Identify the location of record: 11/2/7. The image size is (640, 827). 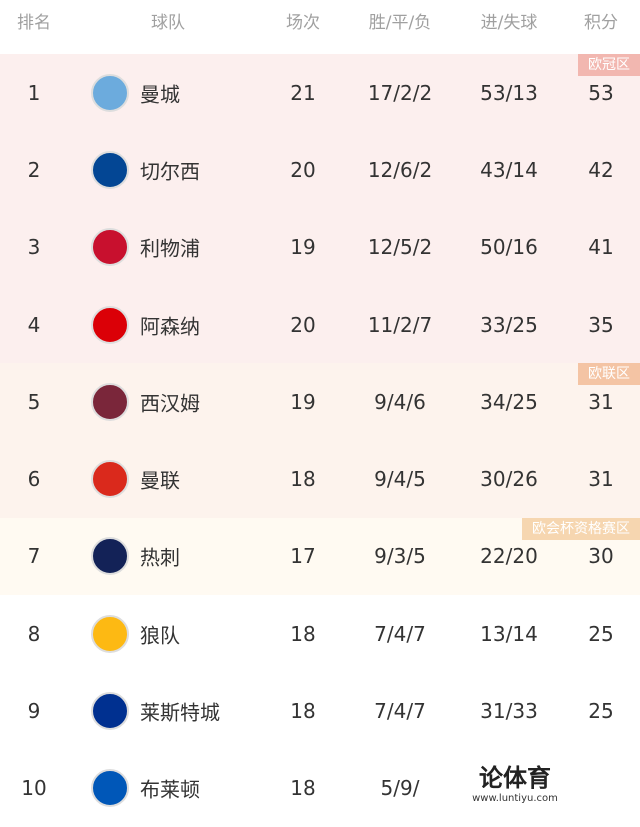
(400, 324).